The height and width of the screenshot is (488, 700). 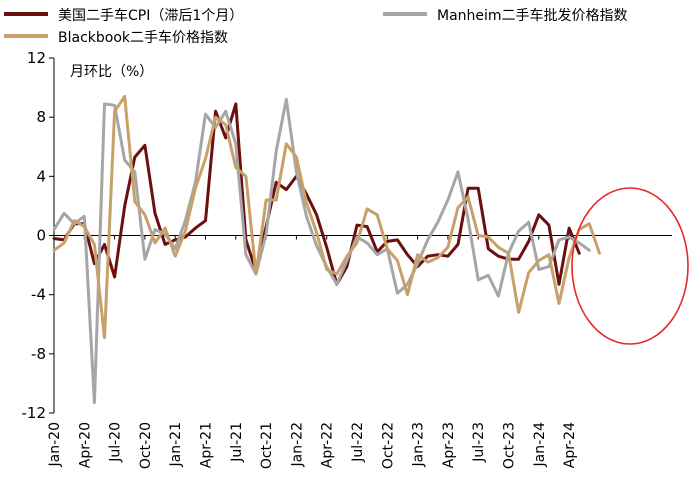 What do you see at coordinates (36, 58) in the screenshot?
I see `y-tick-label: 12` at bounding box center [36, 58].